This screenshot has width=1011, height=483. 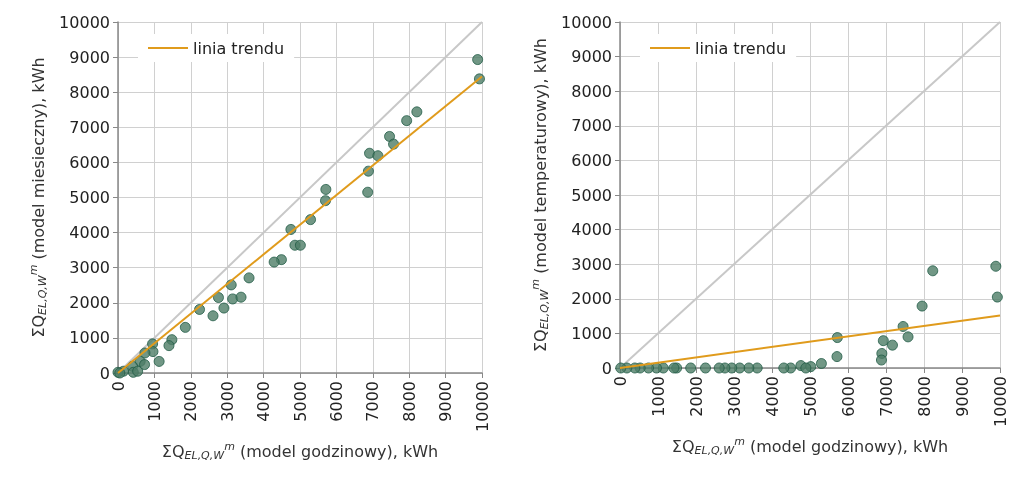 I want to click on y-axis-title: ΣQEL,Q,Wm (model temperaturowy), kWh, so click(x=540, y=195).